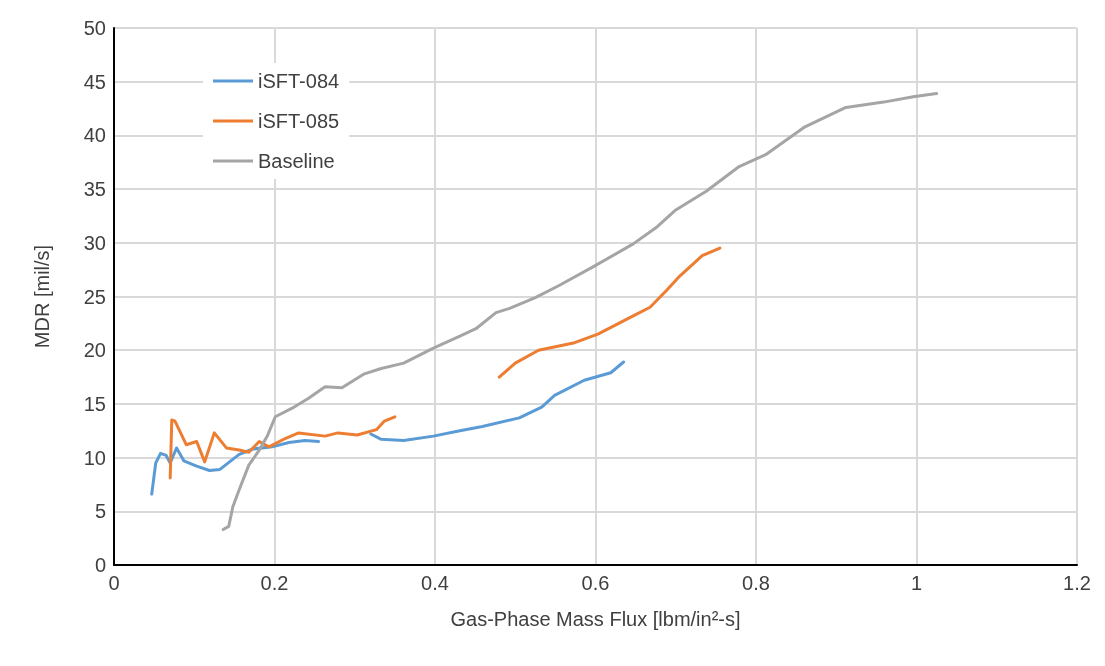  What do you see at coordinates (296, 161) in the screenshot?
I see `legend-label: Baseline` at bounding box center [296, 161].